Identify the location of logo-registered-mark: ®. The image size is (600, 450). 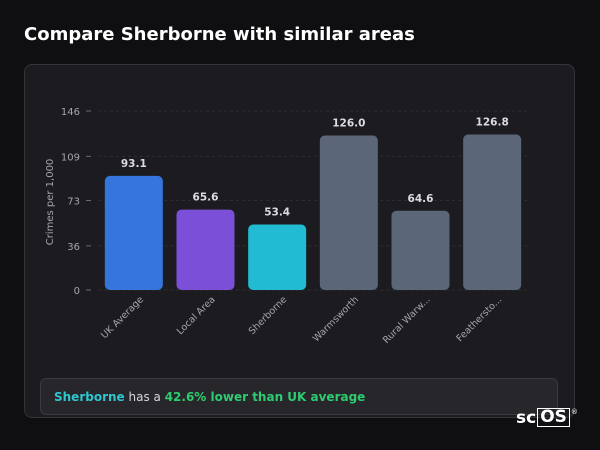
(574, 412).